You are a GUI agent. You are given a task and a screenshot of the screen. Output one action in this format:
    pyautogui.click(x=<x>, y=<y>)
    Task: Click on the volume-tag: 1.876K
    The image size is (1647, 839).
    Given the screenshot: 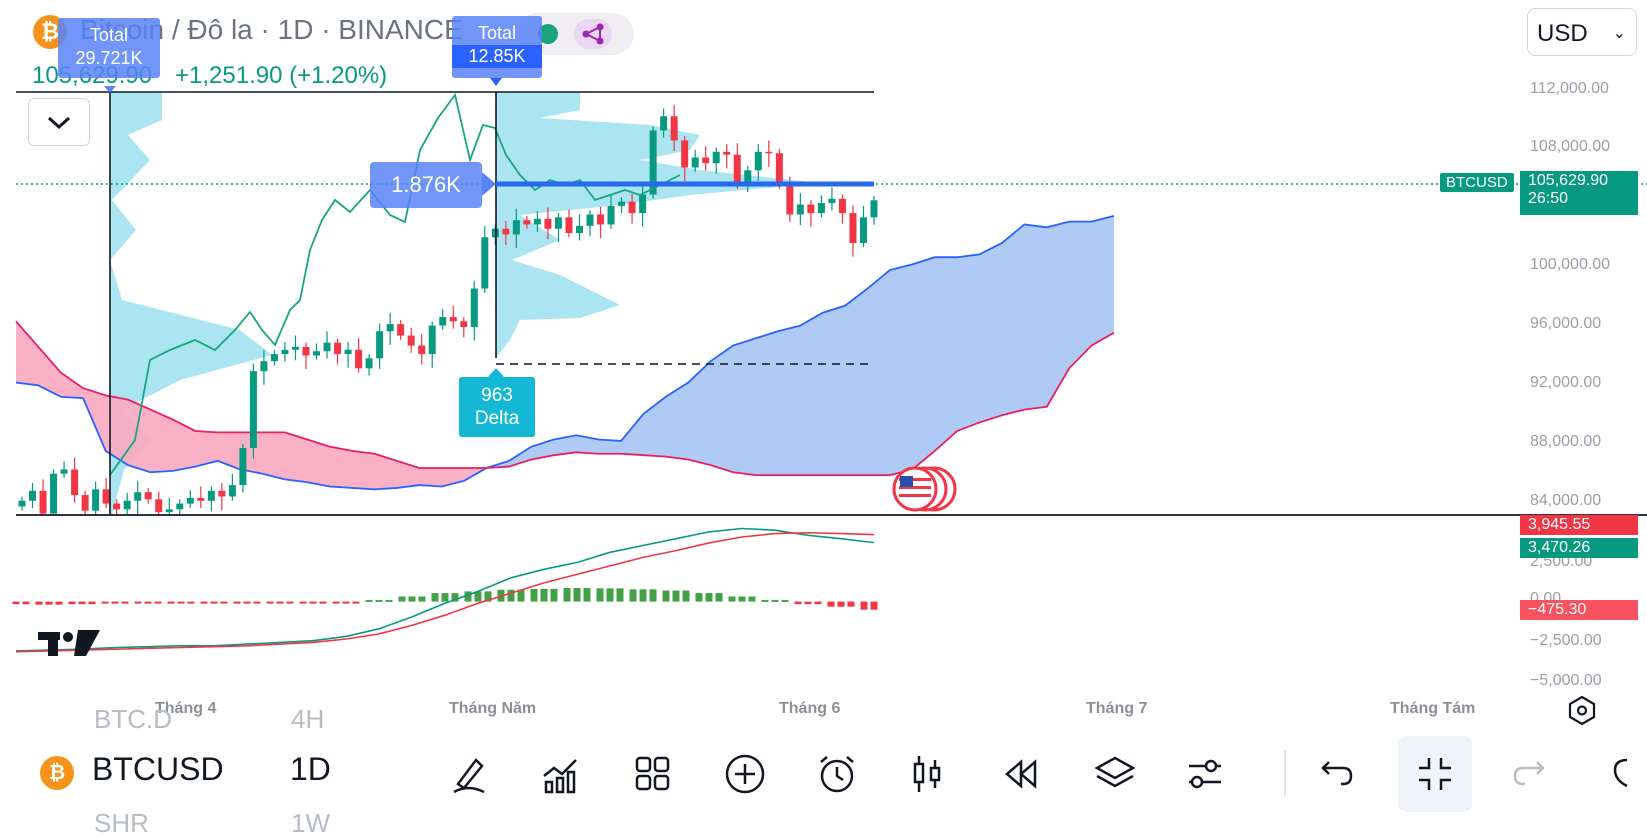 What is the action you would take?
    pyautogui.click(x=426, y=185)
    